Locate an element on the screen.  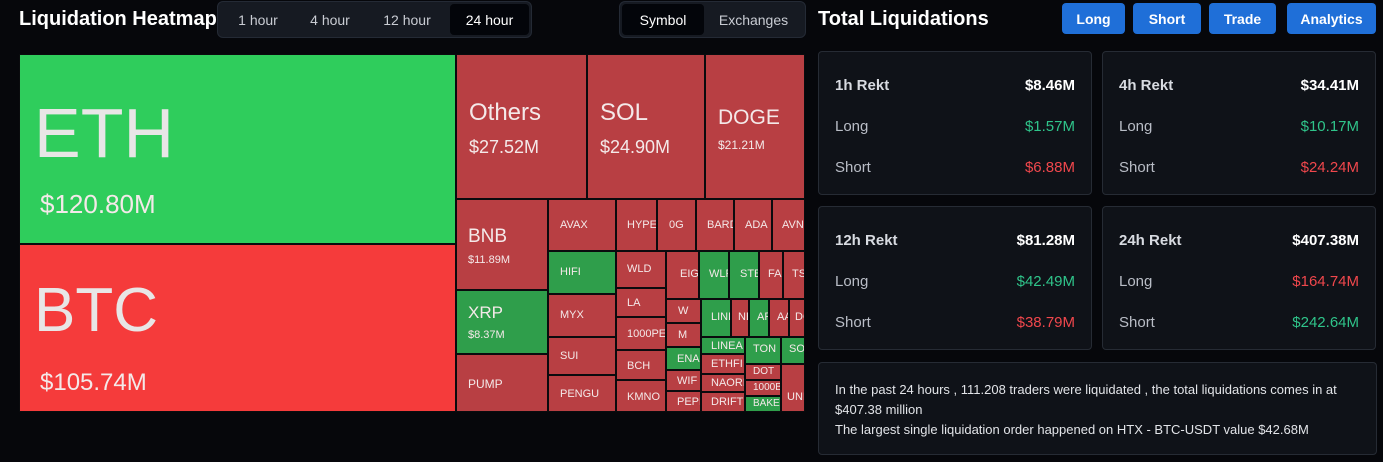
heatmap-tile-1000pepe: 1000PEPE is located at coordinates (641, 333).